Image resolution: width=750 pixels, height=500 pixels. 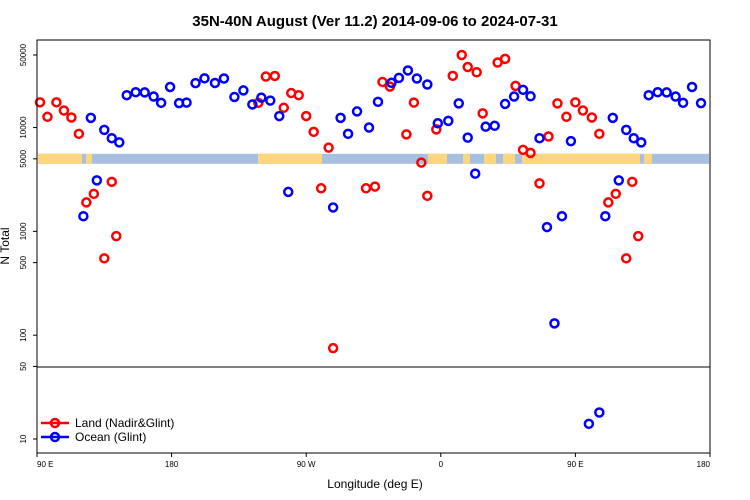 I want to click on y-axis-label: N Total, so click(x=6, y=245).